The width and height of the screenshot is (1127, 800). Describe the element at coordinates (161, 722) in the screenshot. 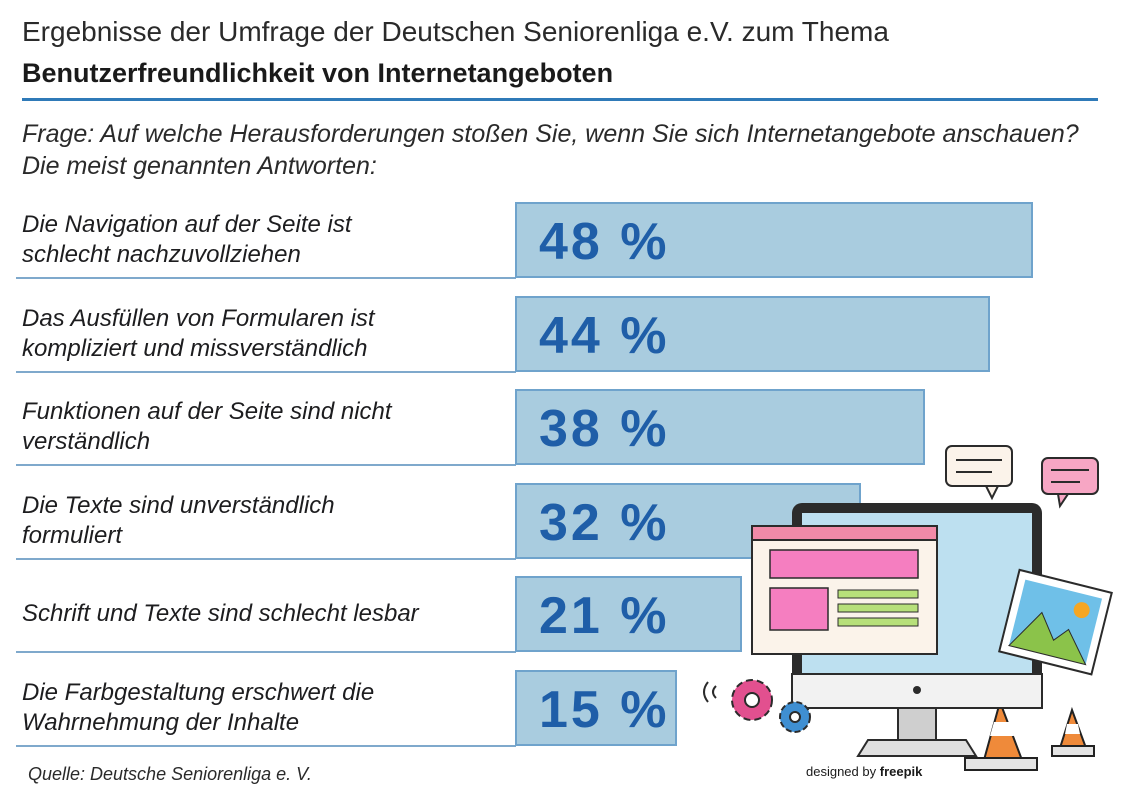

I see `category-label-line: Wahrnehmung der Inhalte` at that location.